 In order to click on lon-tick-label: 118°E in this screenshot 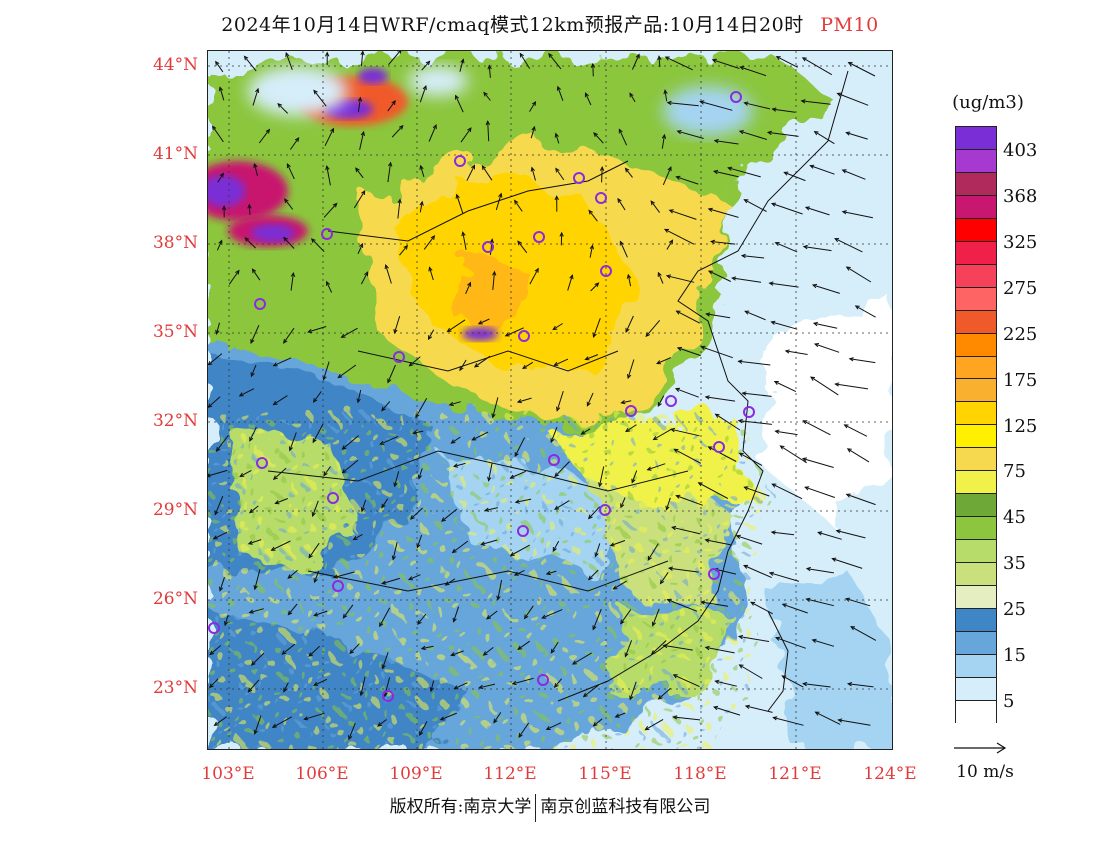, I will do `click(700, 774)`.